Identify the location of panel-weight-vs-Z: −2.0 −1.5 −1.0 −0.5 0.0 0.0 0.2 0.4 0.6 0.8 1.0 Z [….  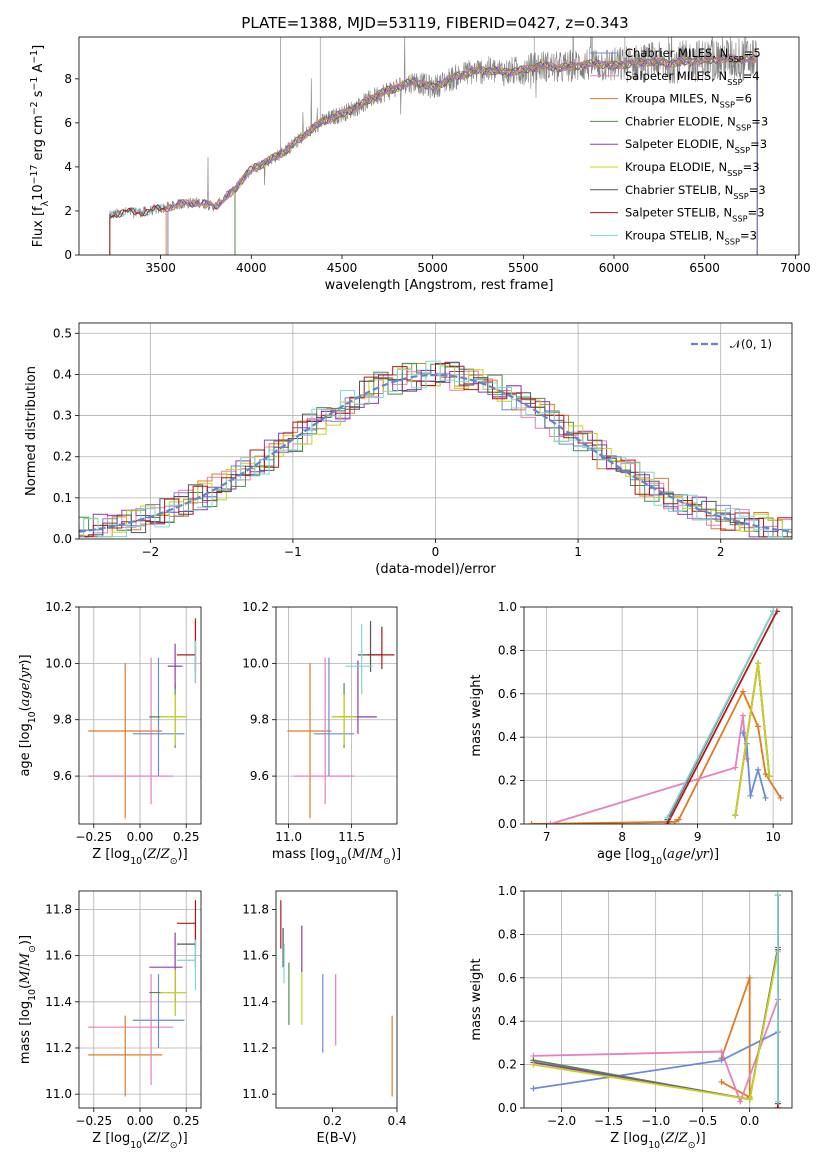
(631, 1017).